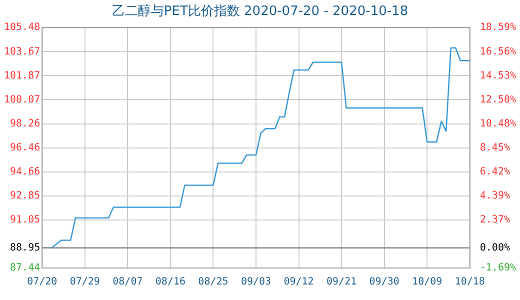 This screenshot has width=520, height=300. What do you see at coordinates (341, 282) in the screenshot?
I see `x-tick-label: 09/21` at bounding box center [341, 282].